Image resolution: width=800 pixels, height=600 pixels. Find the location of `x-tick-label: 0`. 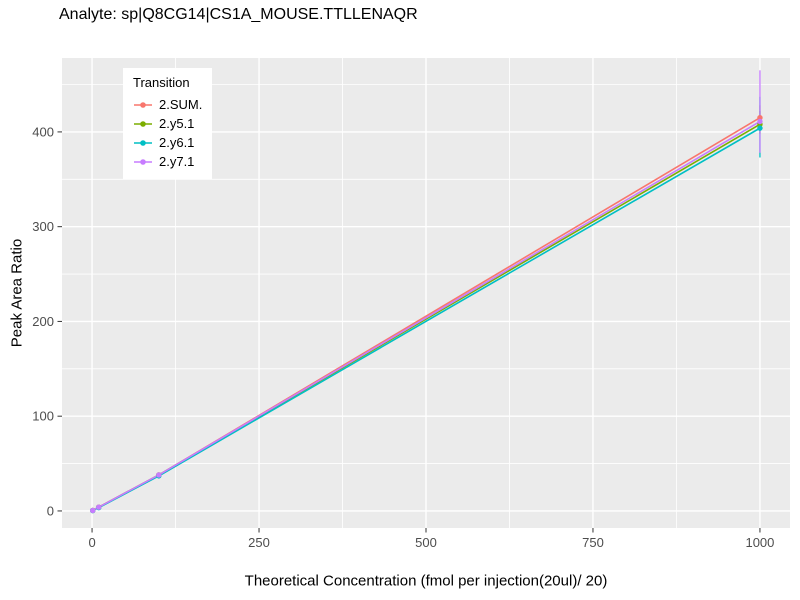

x-tick-label: 0 is located at coordinates (91, 542).